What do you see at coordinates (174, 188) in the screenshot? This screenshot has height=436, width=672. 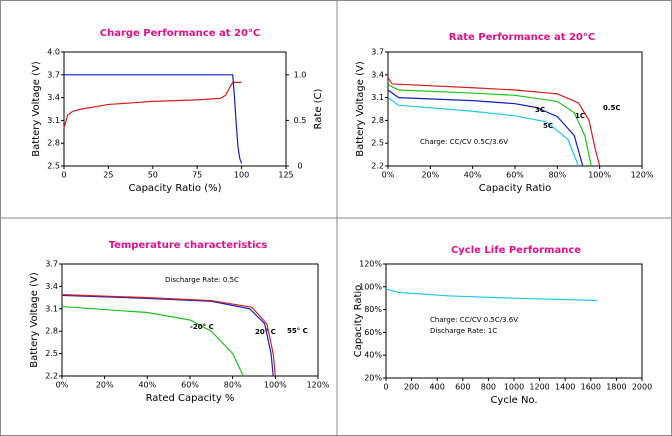 I see `x-axis-label: Capacity Ratio (%)` at bounding box center [174, 188].